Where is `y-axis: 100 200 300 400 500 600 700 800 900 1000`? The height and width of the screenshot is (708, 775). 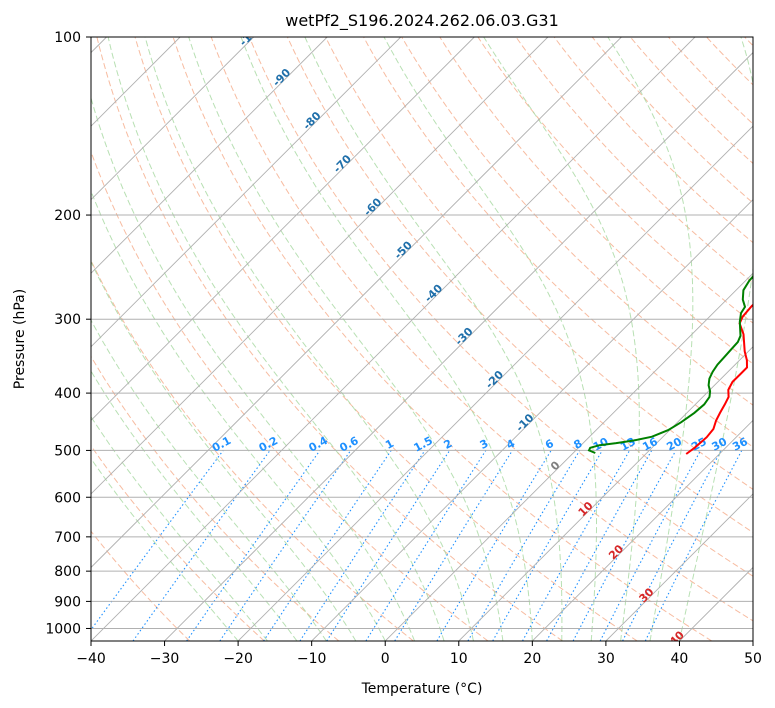
y-axis: 100 200 300 400 500 600 700 800 900 1000 is located at coordinates (68, 333).